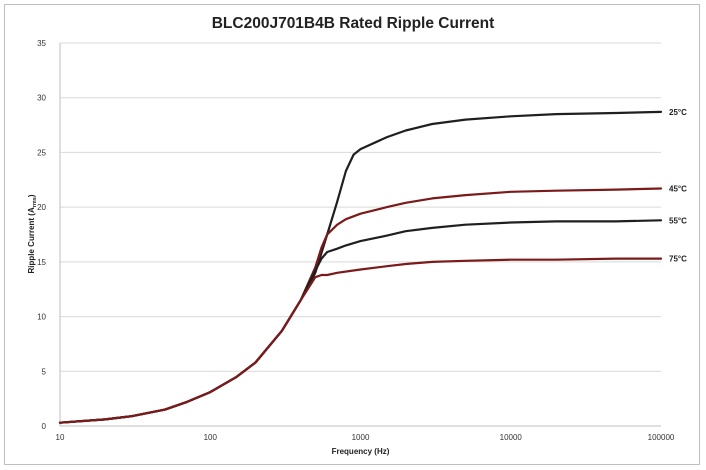 Image resolution: width=706 pixels, height=470 pixels. Describe the element at coordinates (41, 152) in the screenshot. I see `y-tick-label: 25` at that location.